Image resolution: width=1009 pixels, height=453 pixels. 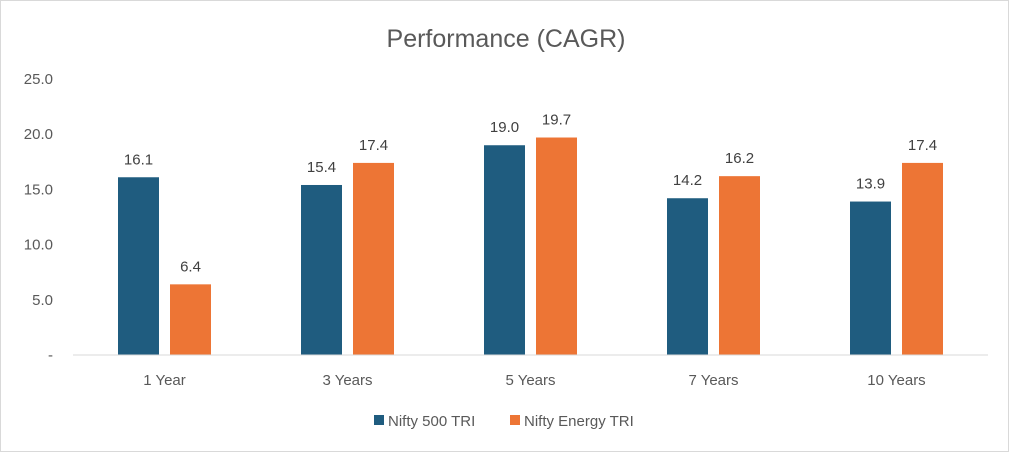 I want to click on y-tick-label: 20.0, so click(x=38, y=134).